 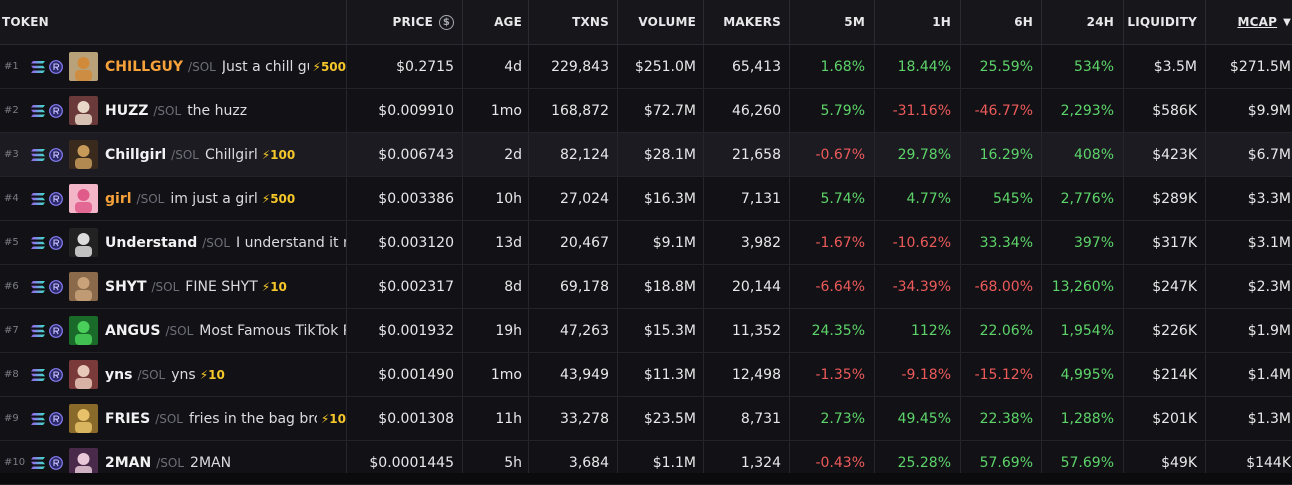 I want to click on change-5m-cell: 5.74%, so click(x=832, y=198).